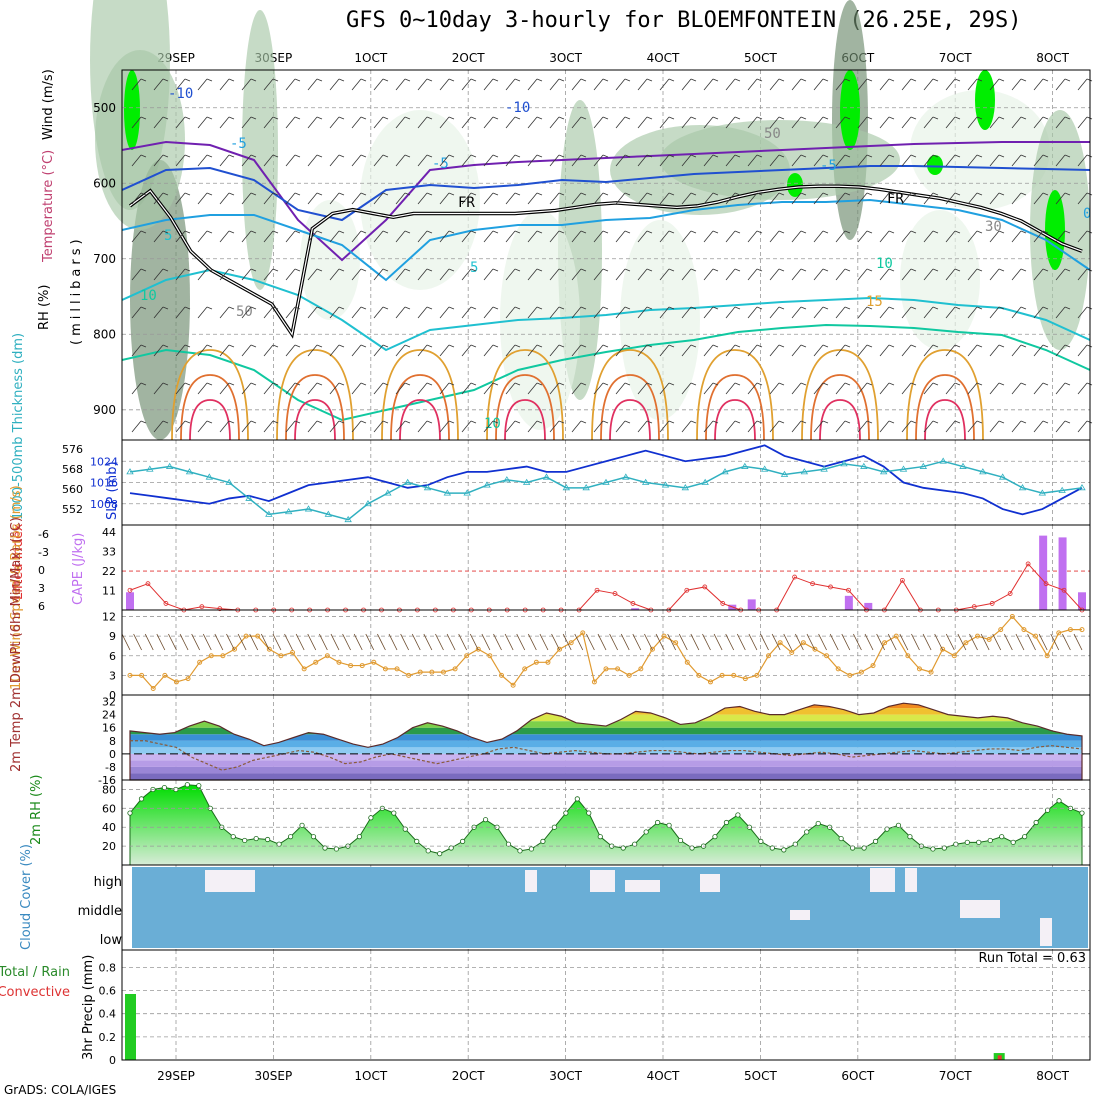  I want to click on thickness-point, so click(883, 471).